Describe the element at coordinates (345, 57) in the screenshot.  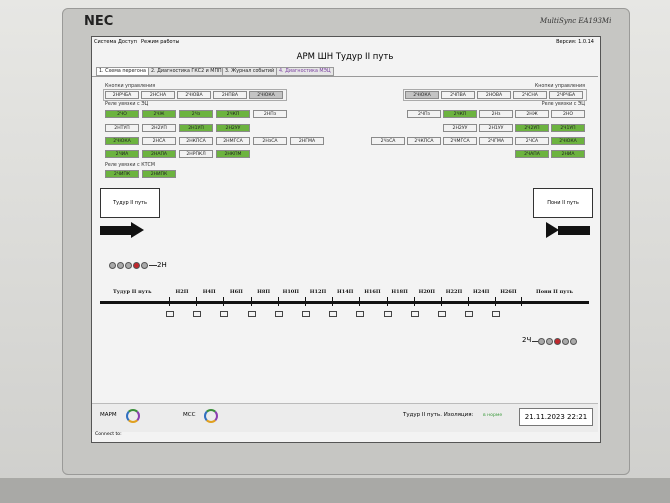
I see `title: АРМ ШН Тудур II путь` at that location.